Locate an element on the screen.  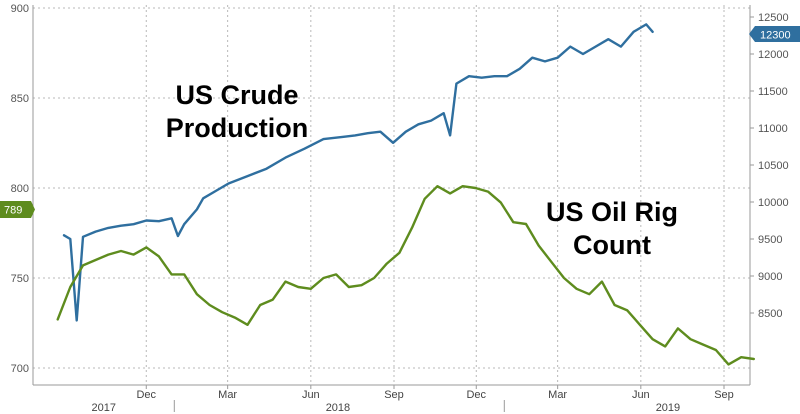
right-tick-label: 10500 is located at coordinates (773, 166).